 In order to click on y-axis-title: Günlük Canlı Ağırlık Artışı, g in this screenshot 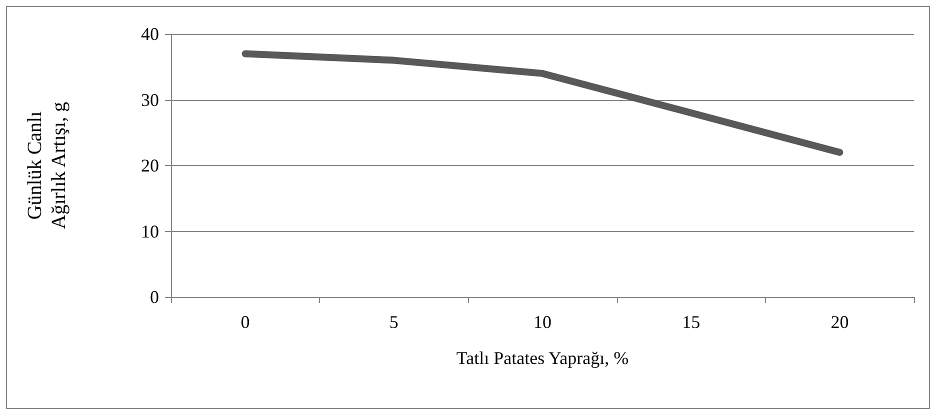, I will do `click(47, 166)`.